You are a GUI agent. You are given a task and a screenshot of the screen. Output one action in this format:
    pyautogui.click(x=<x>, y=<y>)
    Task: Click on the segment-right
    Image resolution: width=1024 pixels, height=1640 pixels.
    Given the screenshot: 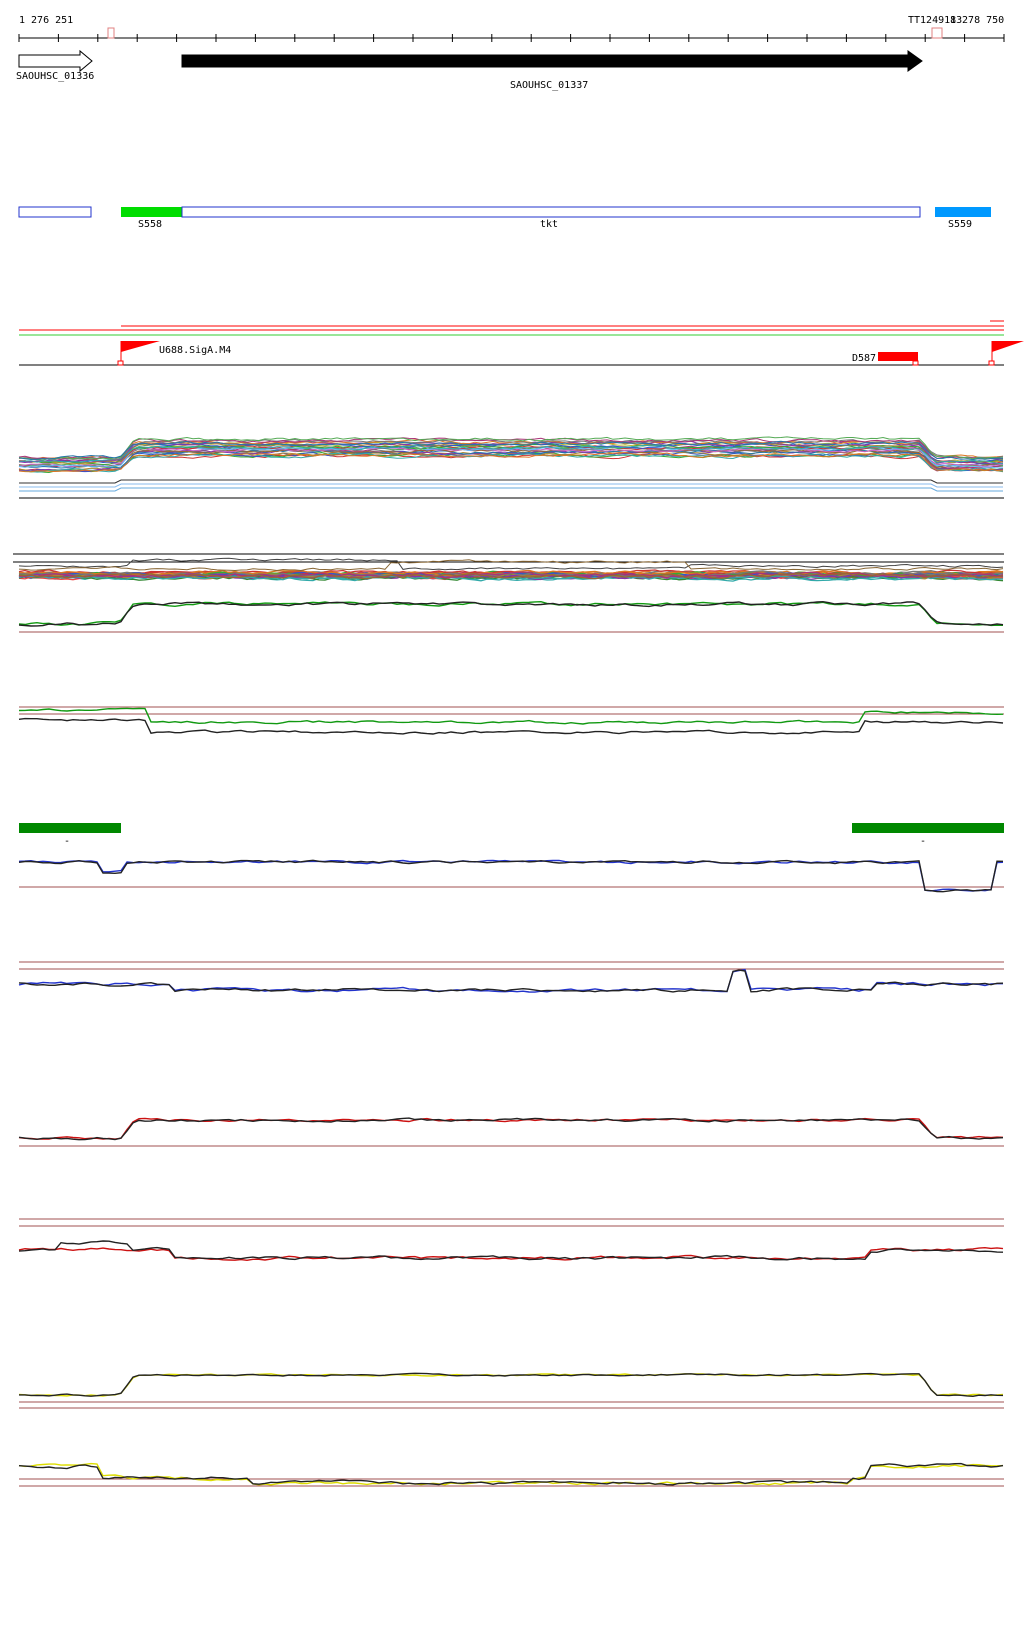 What is the action you would take?
    pyautogui.click(x=928, y=828)
    